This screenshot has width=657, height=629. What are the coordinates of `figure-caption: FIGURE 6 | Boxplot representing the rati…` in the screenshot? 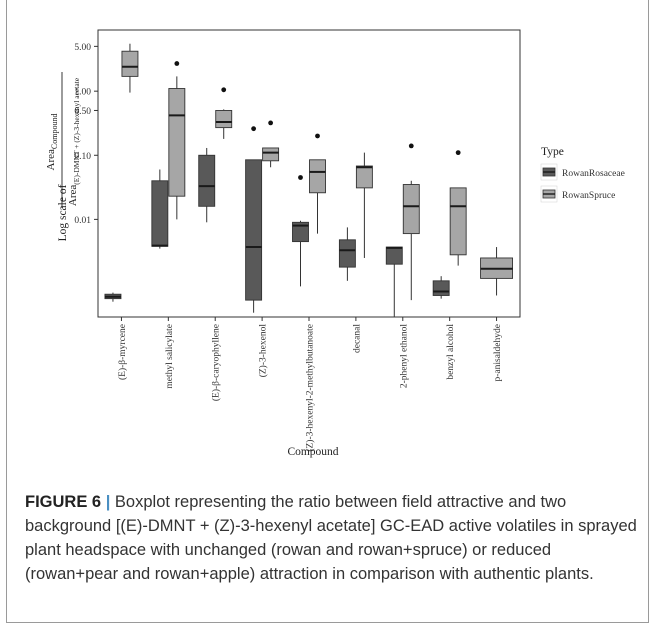 It's located at (331, 538).